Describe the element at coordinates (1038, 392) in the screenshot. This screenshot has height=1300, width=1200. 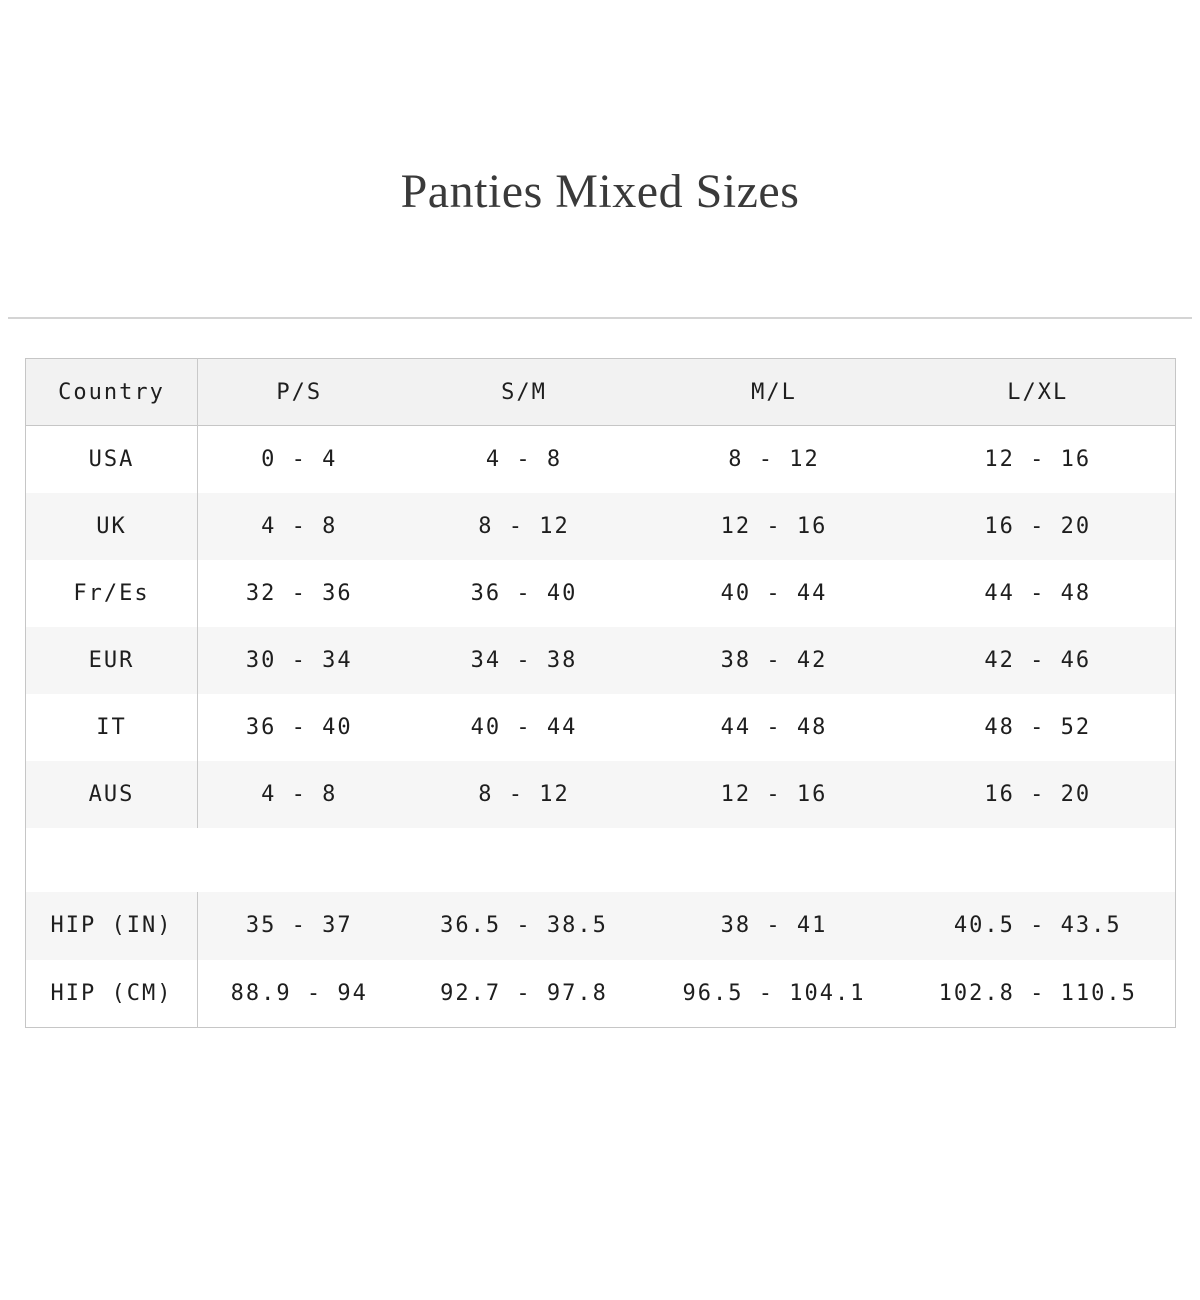
I see `column-header-lxl: L/XL` at that location.